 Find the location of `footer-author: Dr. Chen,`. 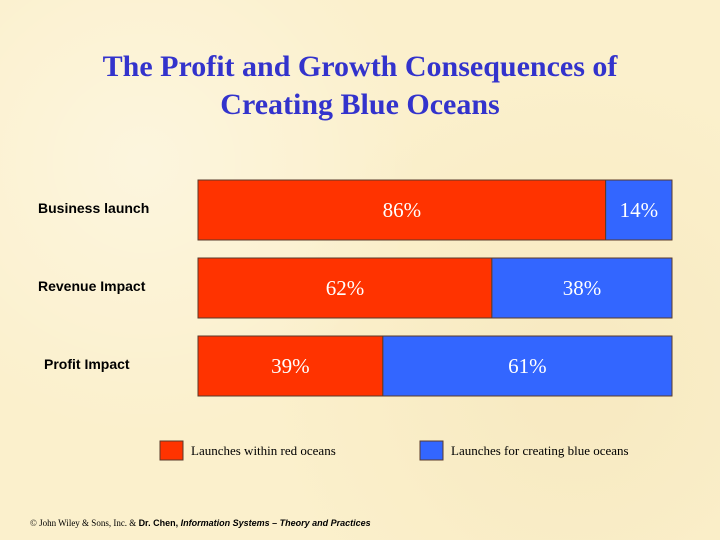

footer-author: Dr. Chen, is located at coordinates (159, 523).